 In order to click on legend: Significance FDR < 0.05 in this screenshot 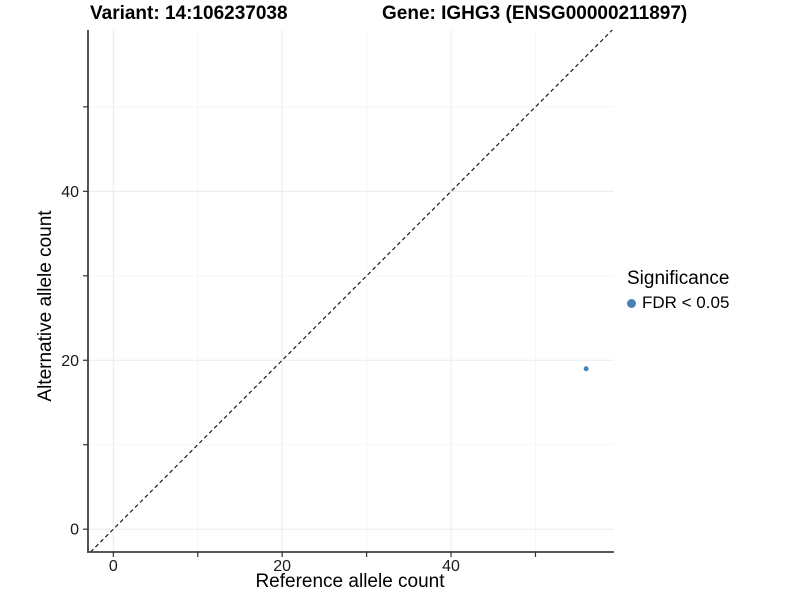, I will do `click(678, 290)`.